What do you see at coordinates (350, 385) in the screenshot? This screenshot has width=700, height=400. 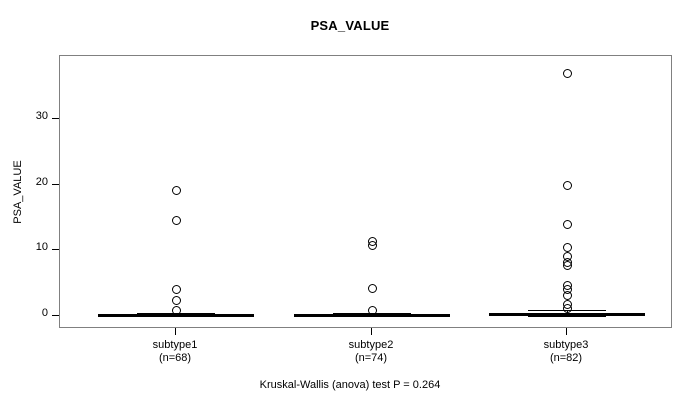 I see `chart-annotation: Kruskal-Wallis (anova) test P = 0.264` at bounding box center [350, 385].